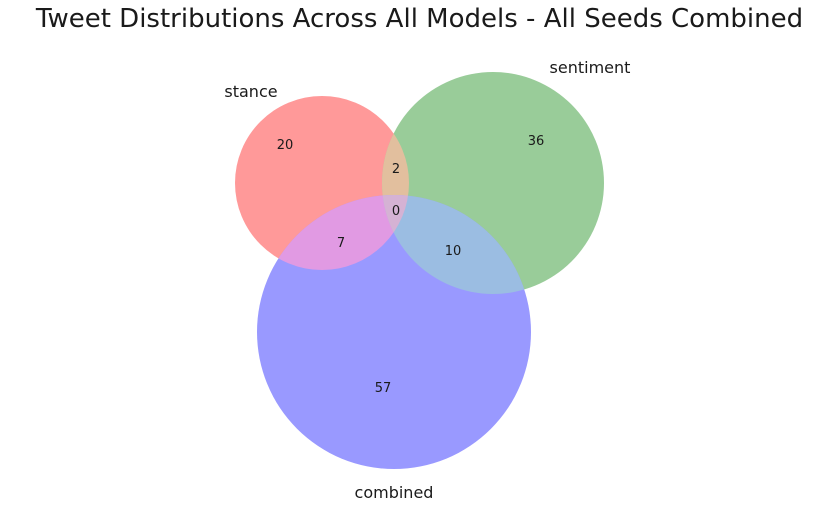 The width and height of the screenshot is (839, 512). I want to click on set-label-stance: stance, so click(250, 91).